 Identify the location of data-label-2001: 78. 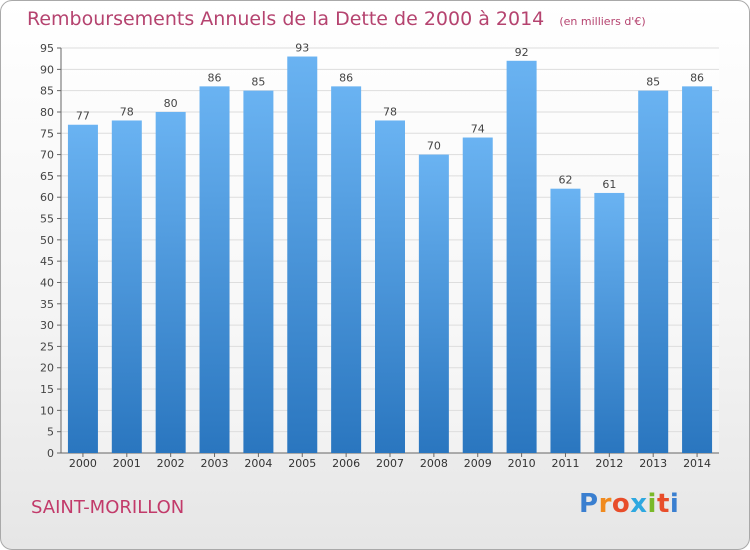
(127, 111).